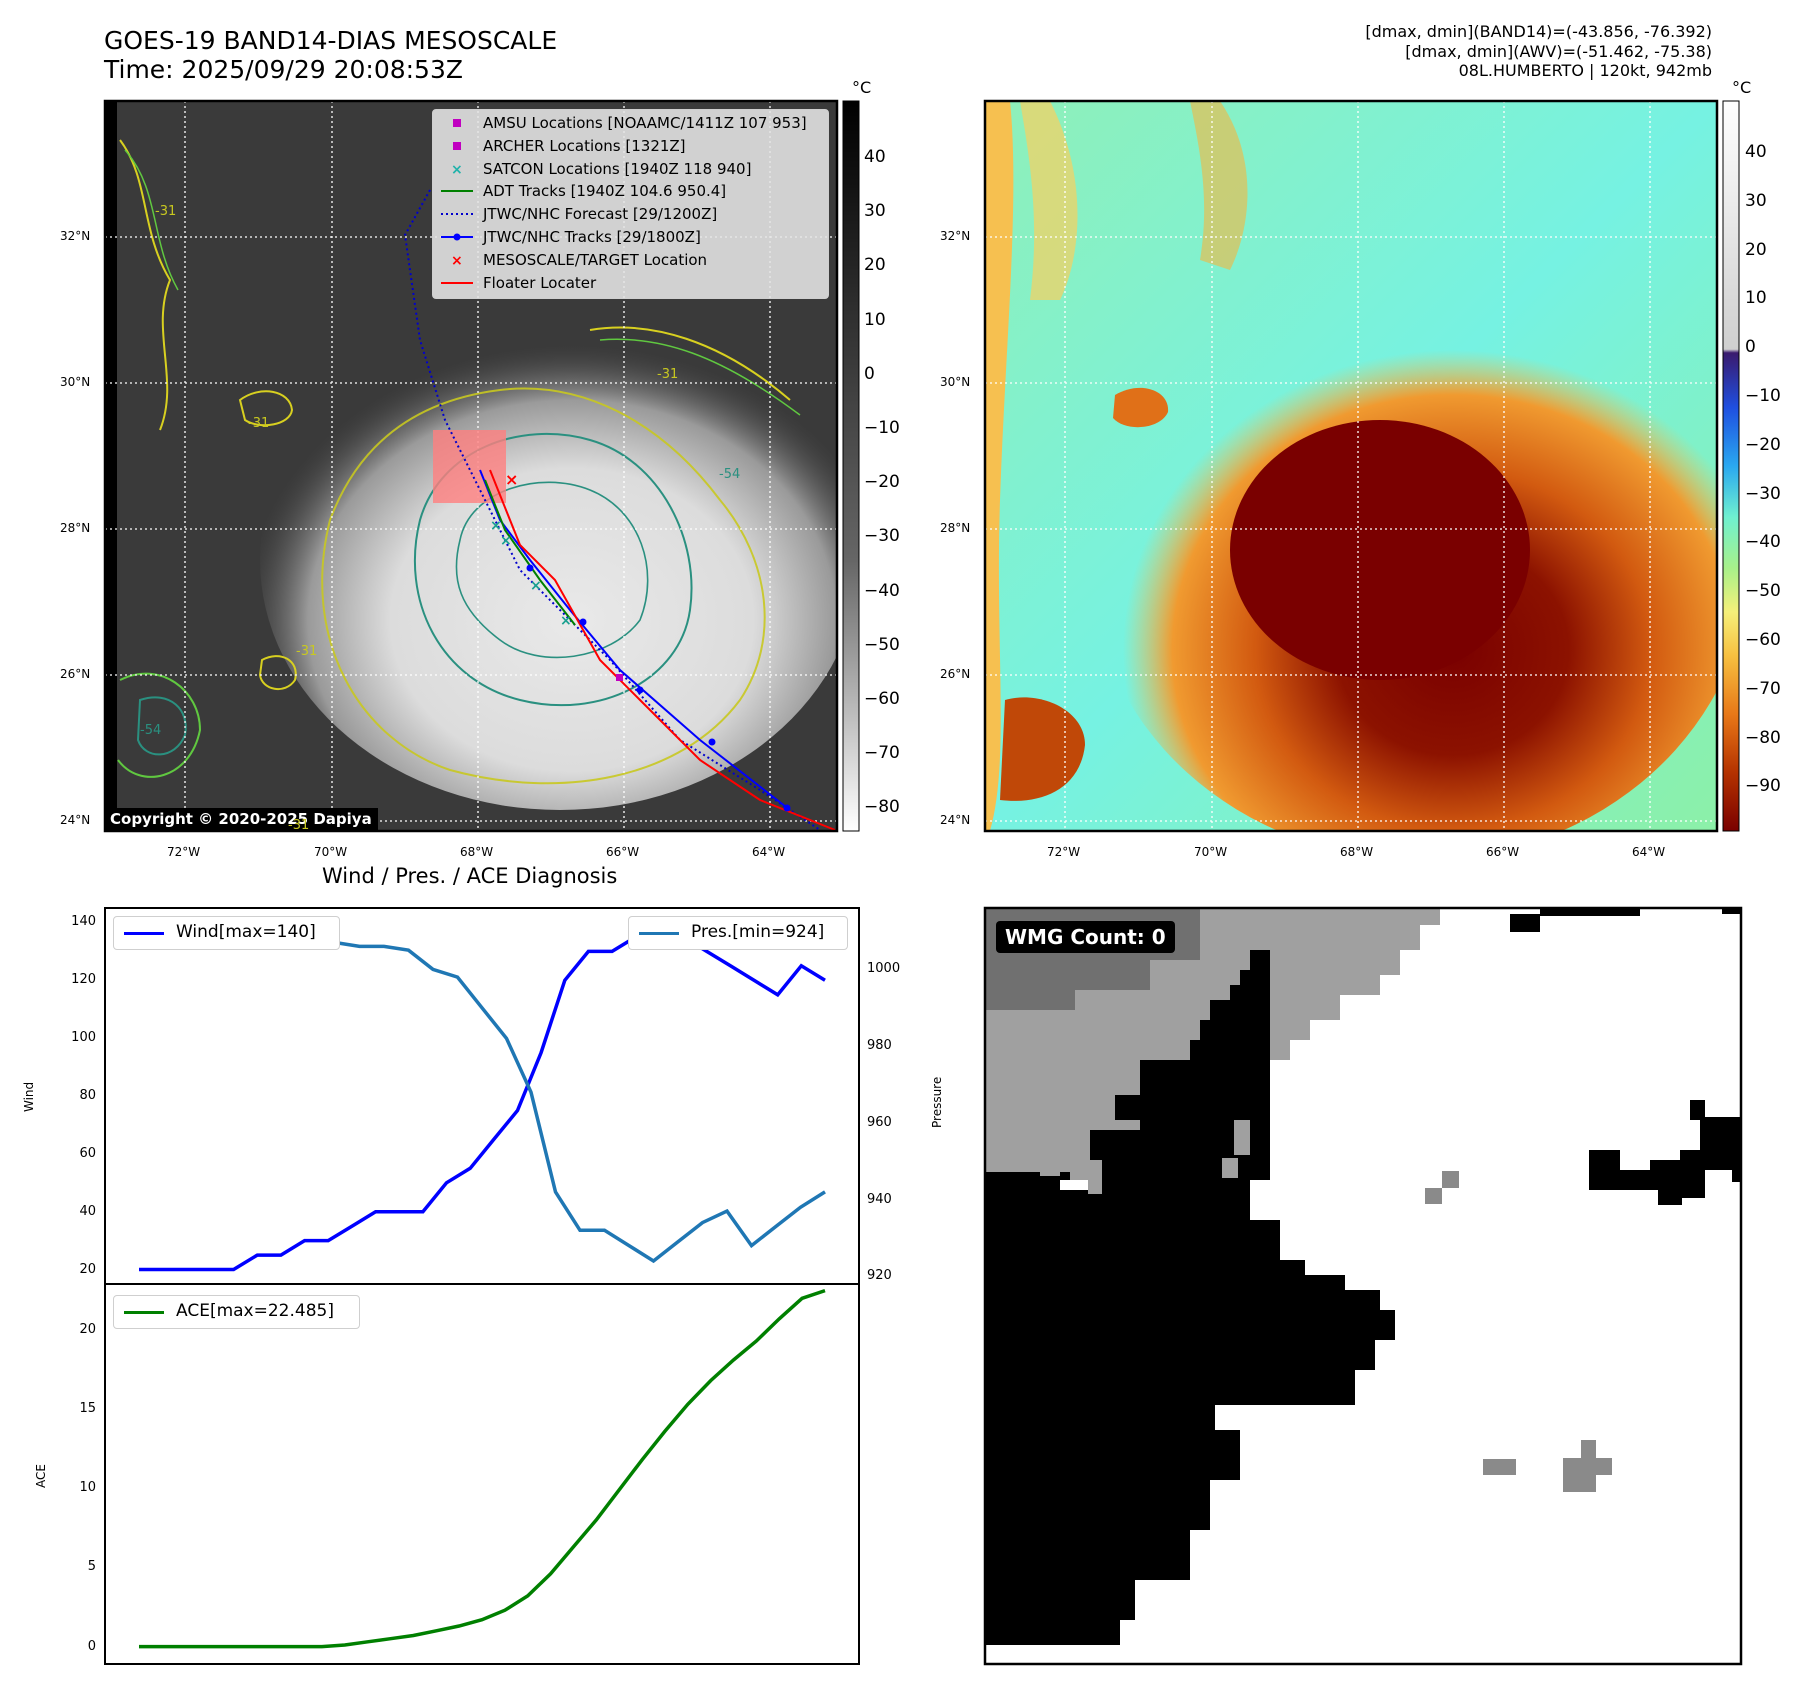 This screenshot has width=1797, height=1690. I want to click on ir-lon-tick: 72°W, so click(184, 852).